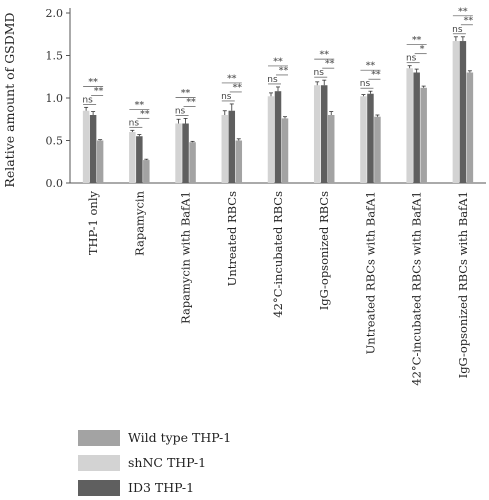 Image resolution: width=489 pixels, height=500 pixels. What do you see at coordinates (180, 437) in the screenshot?
I see `legend-label-wild-type: Wild type THP-1` at bounding box center [180, 437].